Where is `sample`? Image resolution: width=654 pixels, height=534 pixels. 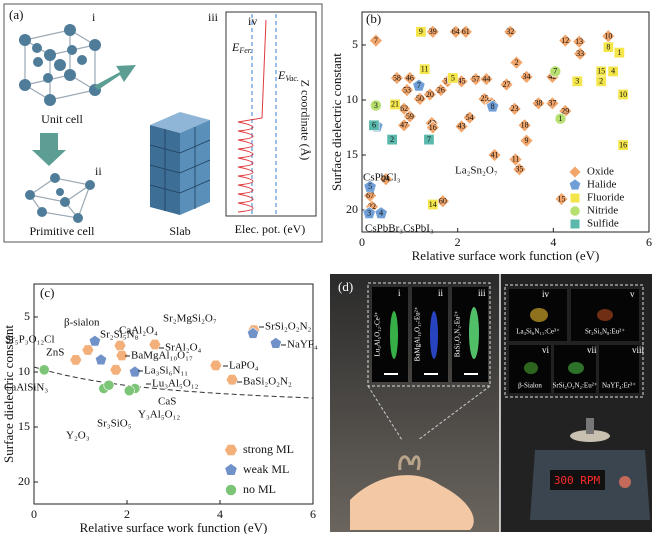
sample is located at coordinates (409, 463).